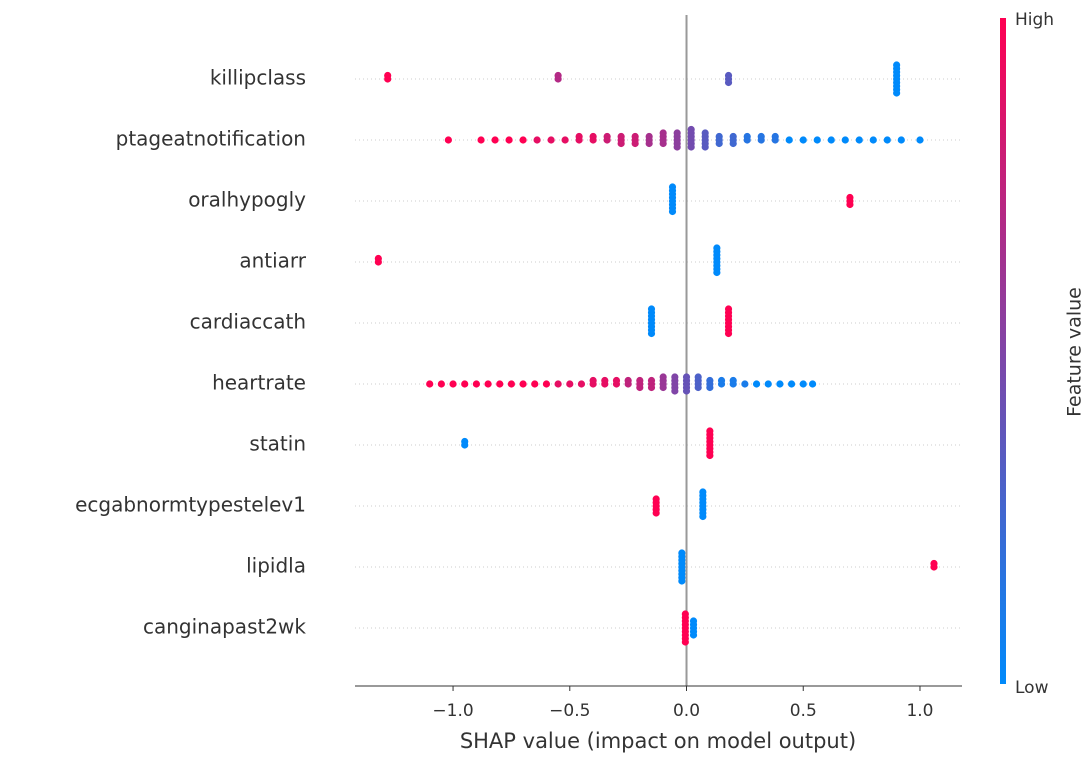 This screenshot has width=1089, height=757. Describe the element at coordinates (259, 383) in the screenshot. I see `feature-label: heartrate` at that location.